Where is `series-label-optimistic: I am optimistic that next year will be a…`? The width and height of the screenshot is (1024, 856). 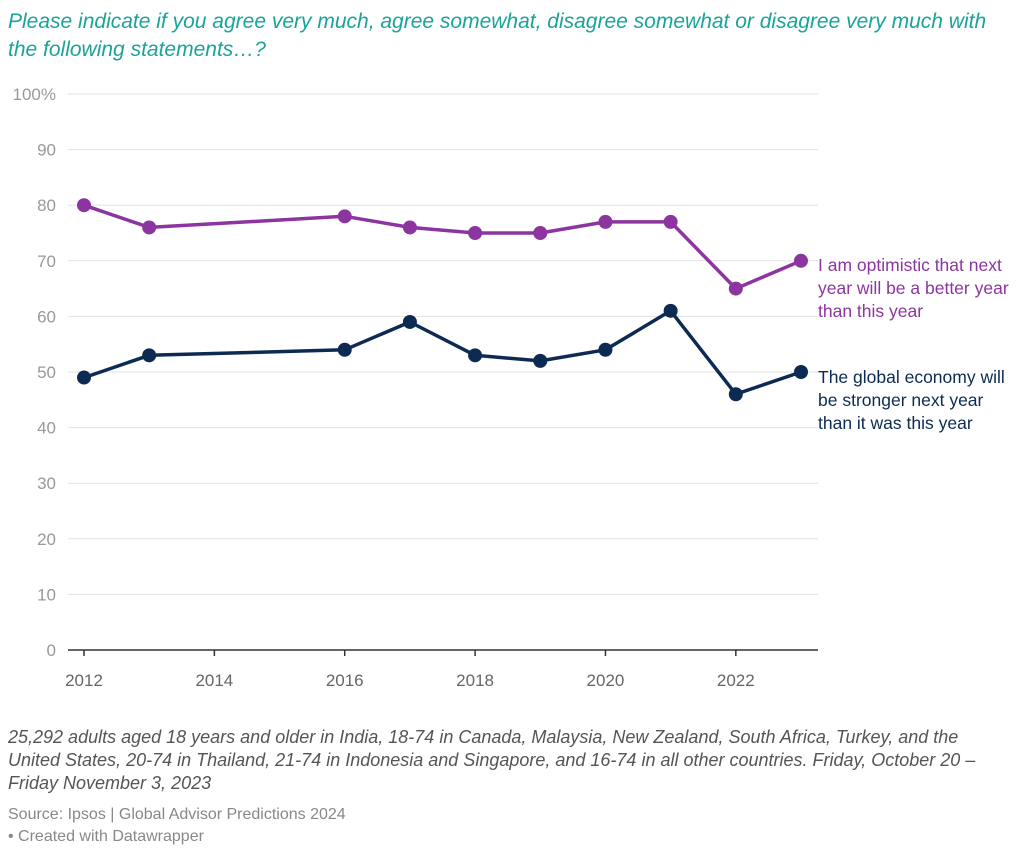 series-label-optimistic: I am optimistic that next year will be a… is located at coordinates (913, 288).